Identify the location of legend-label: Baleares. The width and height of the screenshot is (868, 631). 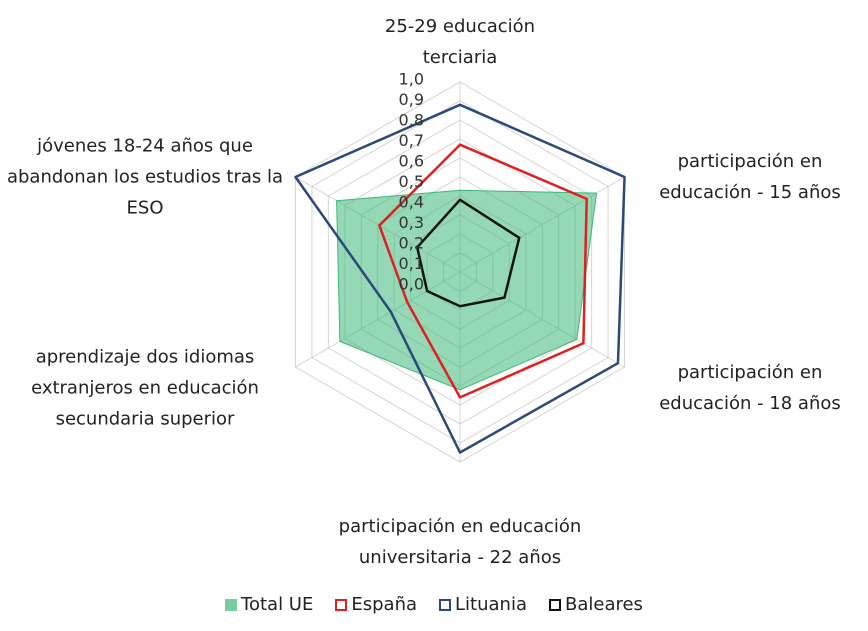
(603, 604).